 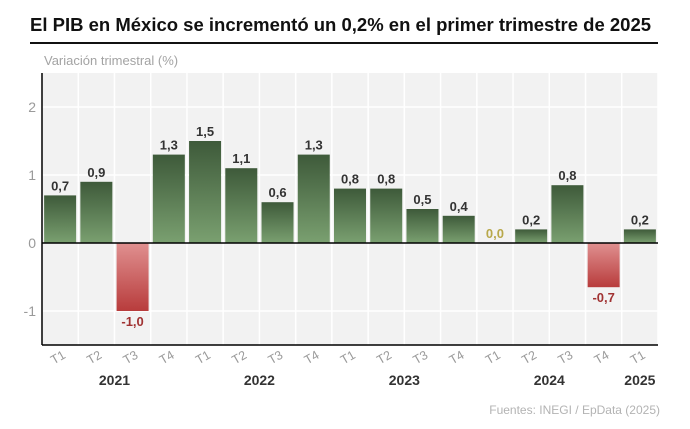 I want to click on y-tick-label: -1, so click(x=30, y=311).